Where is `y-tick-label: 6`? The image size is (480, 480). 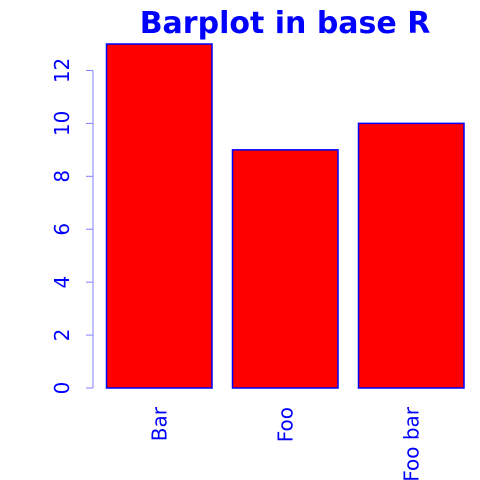 y-tick-label: 6 is located at coordinates (62, 229).